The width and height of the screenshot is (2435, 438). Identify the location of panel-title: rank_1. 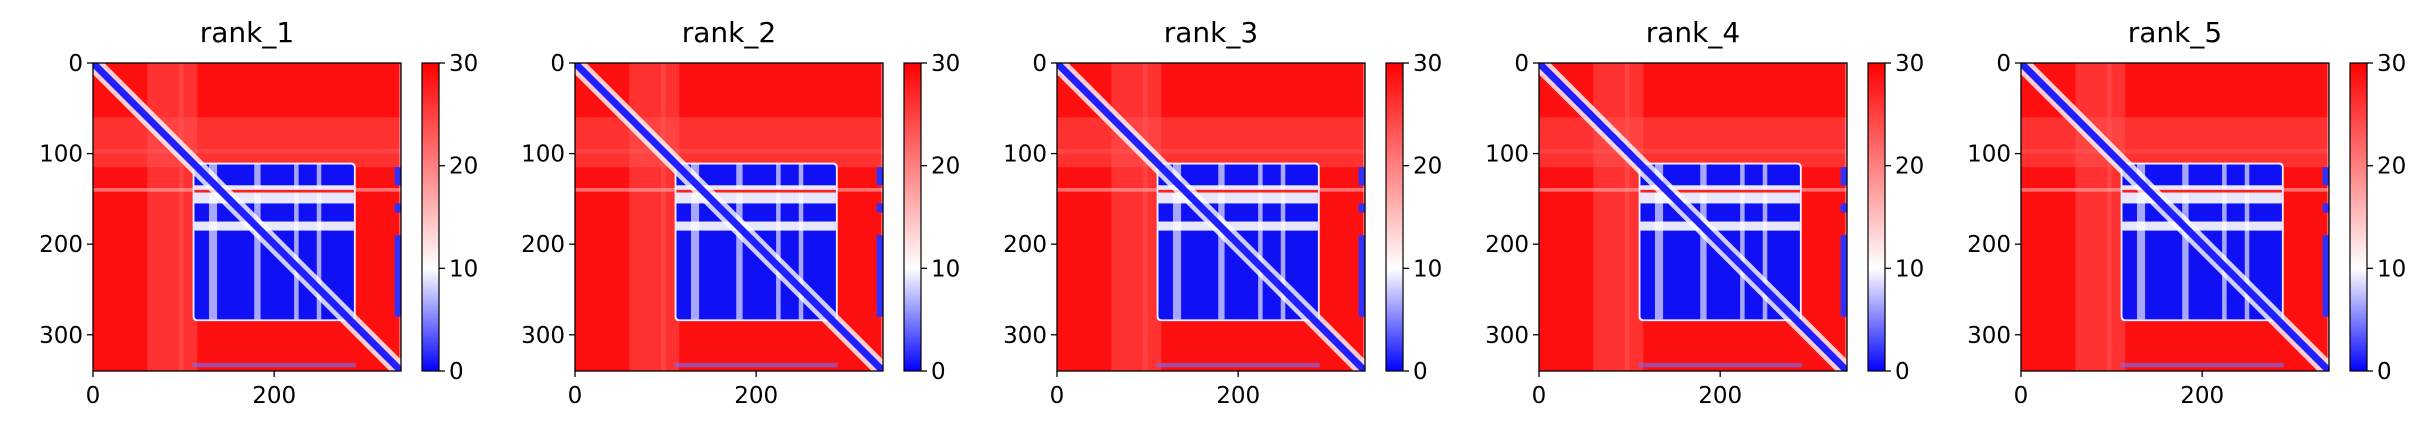
(247, 32).